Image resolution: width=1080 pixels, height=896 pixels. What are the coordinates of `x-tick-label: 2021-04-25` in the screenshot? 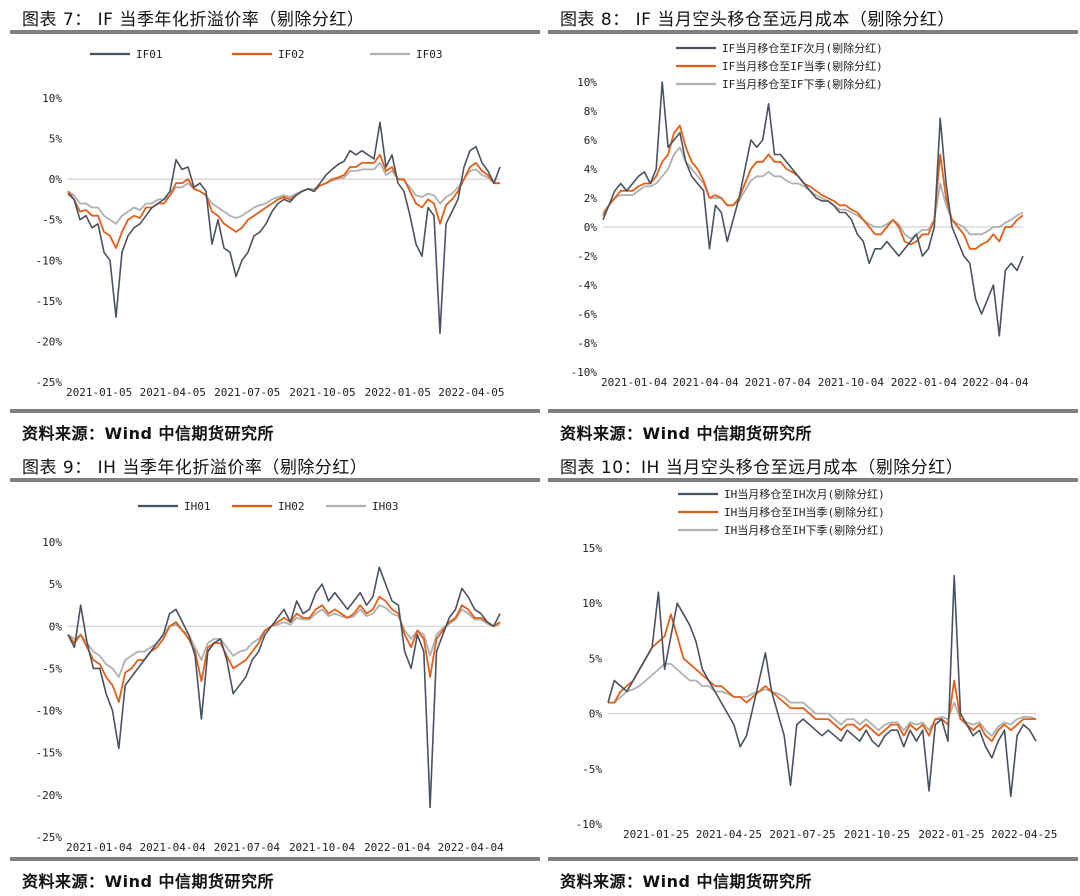 It's located at (729, 834).